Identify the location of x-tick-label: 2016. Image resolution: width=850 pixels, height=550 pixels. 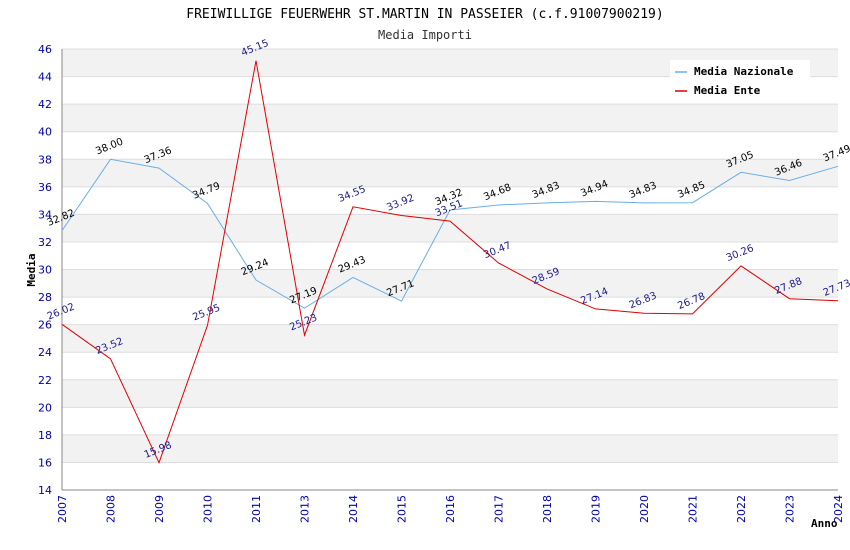
(450, 509).